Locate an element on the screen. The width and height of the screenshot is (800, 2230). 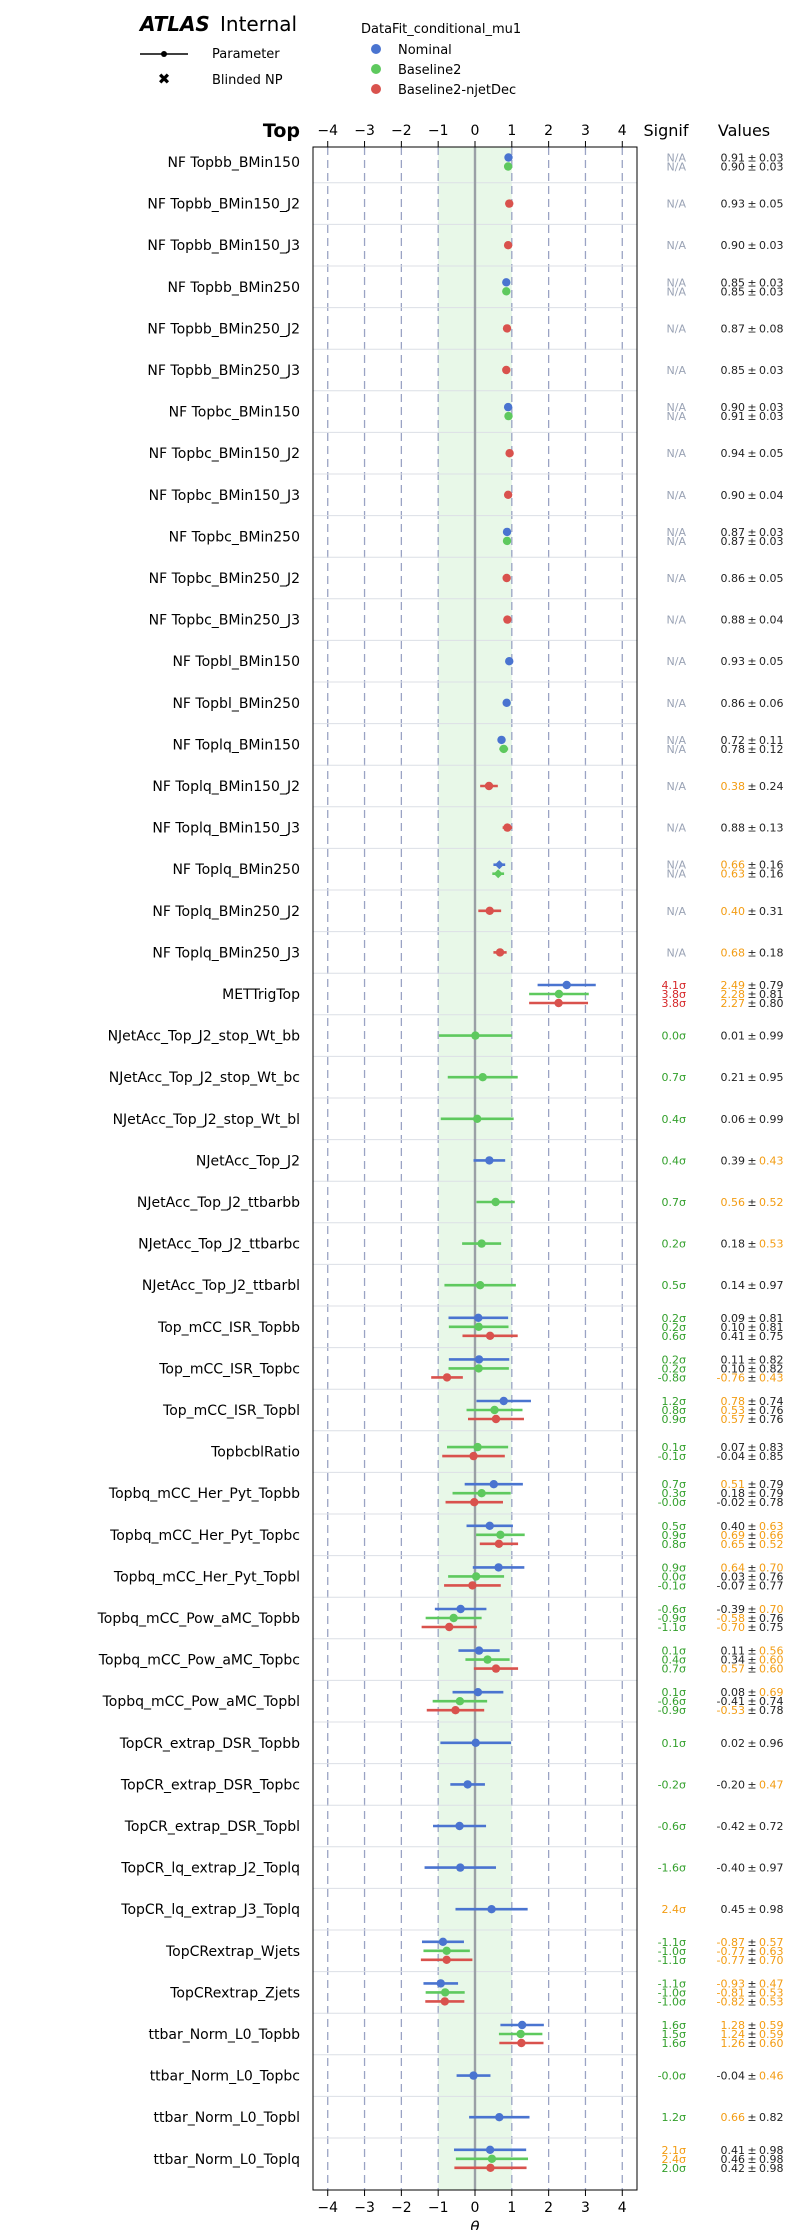
np-entry-nominal: N/A 0.91 ±0.03 is located at coordinates (644, 158).